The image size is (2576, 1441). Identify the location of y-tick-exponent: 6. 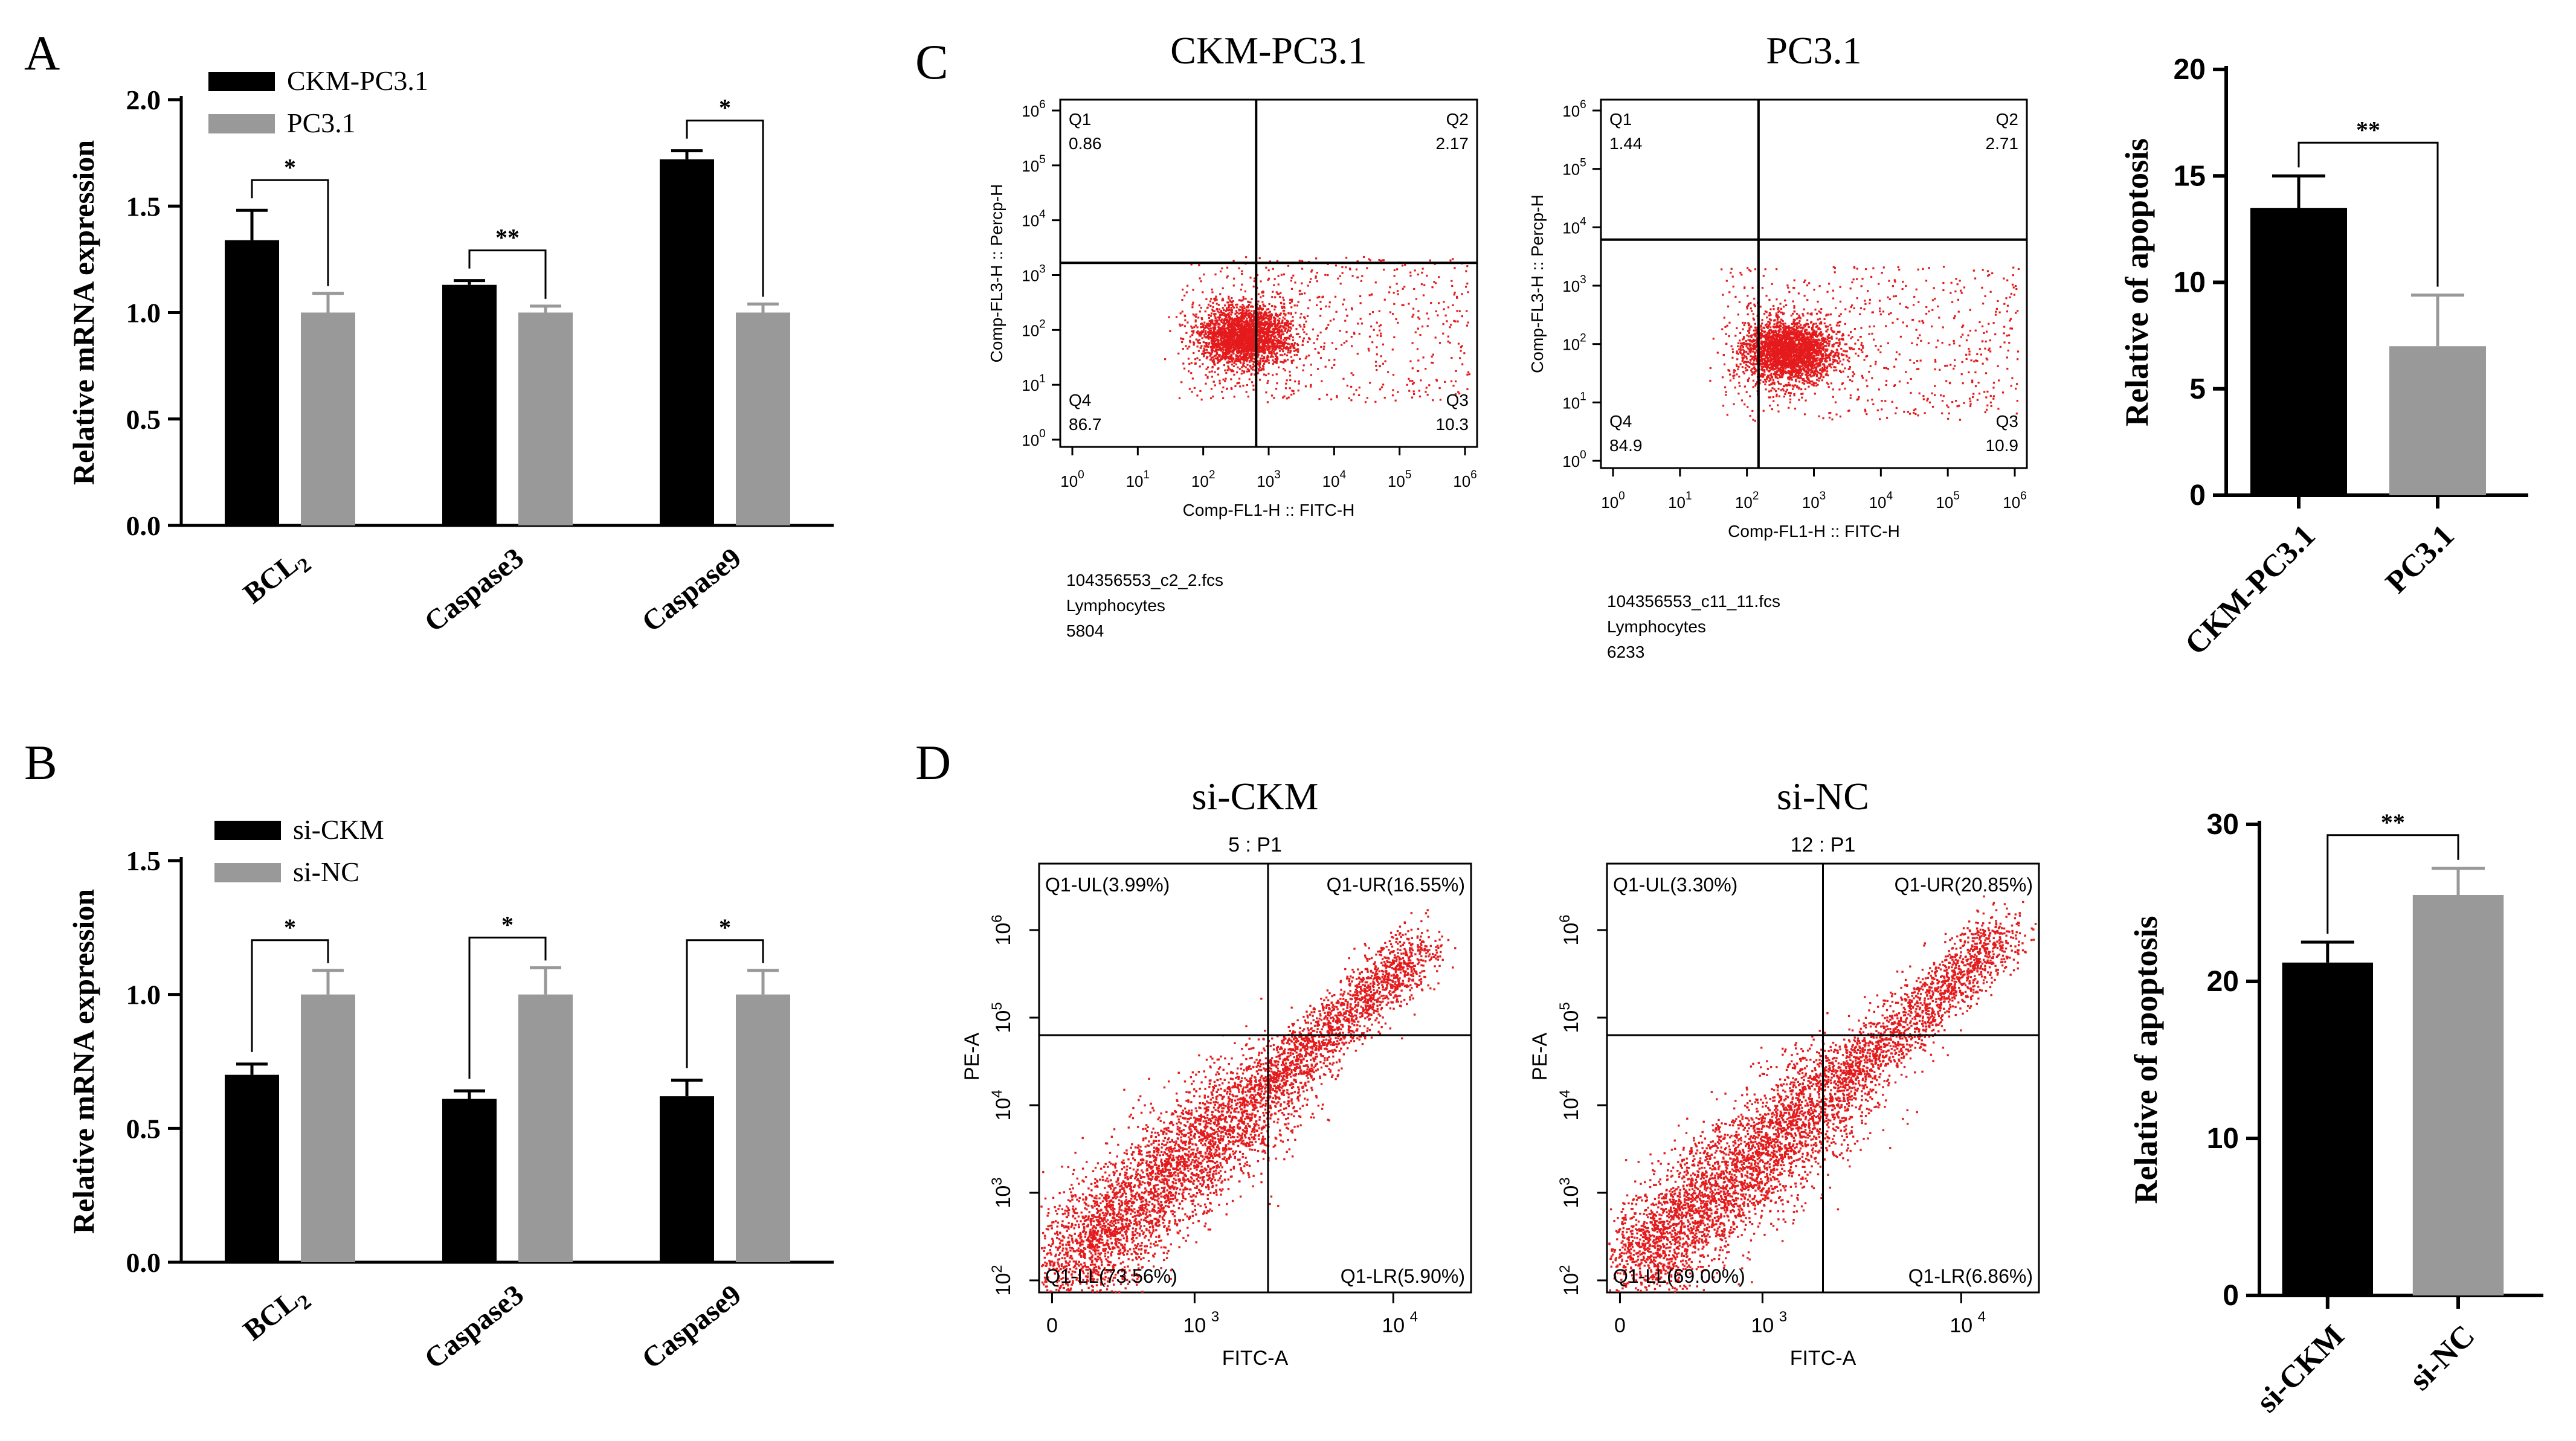
(1042, 104).